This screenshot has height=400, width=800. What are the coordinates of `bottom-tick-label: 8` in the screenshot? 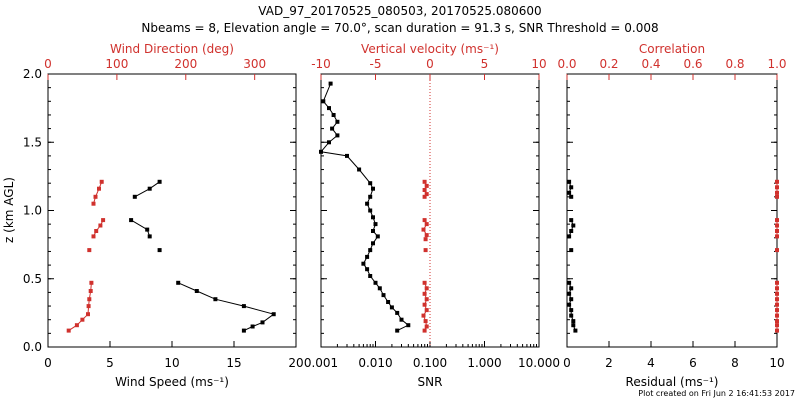 It's located at (735, 363).